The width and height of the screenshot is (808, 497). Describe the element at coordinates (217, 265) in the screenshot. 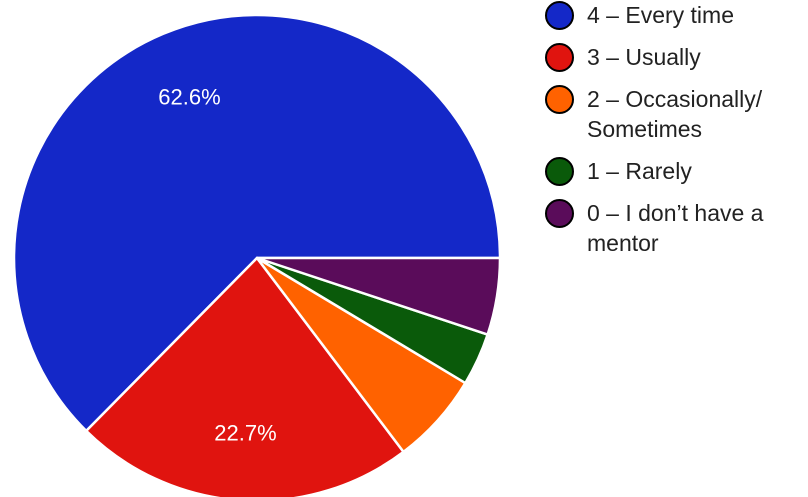

I see `pie-data-labels: 62.6% 22.7%` at that location.